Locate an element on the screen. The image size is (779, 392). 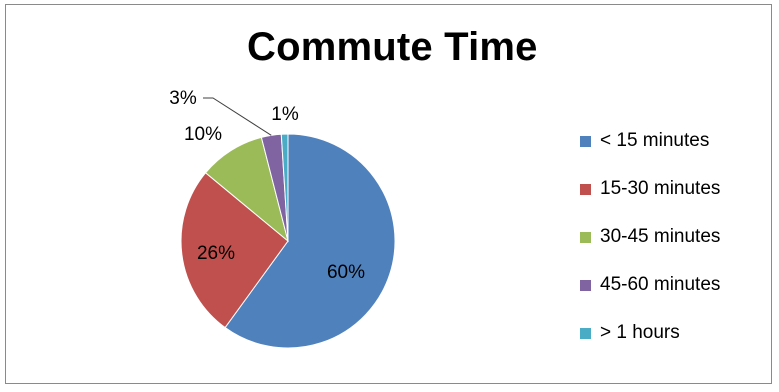
legend-item-gt1h: > 1 hours is located at coordinates (679, 334).